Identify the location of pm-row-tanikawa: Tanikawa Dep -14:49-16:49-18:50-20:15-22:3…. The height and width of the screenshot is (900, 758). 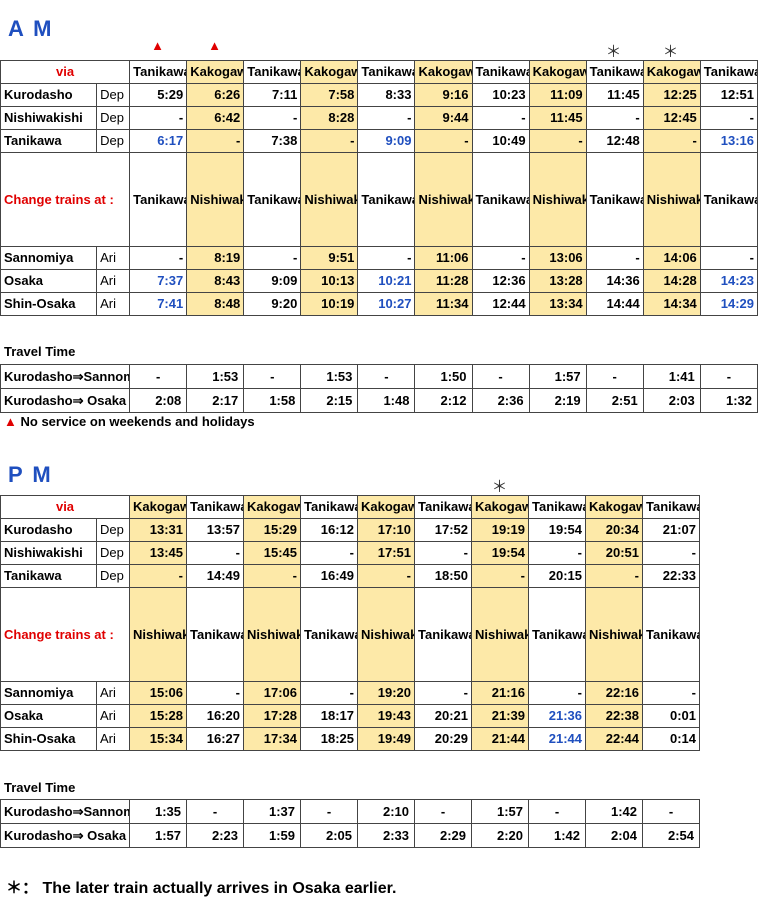
(350, 576).